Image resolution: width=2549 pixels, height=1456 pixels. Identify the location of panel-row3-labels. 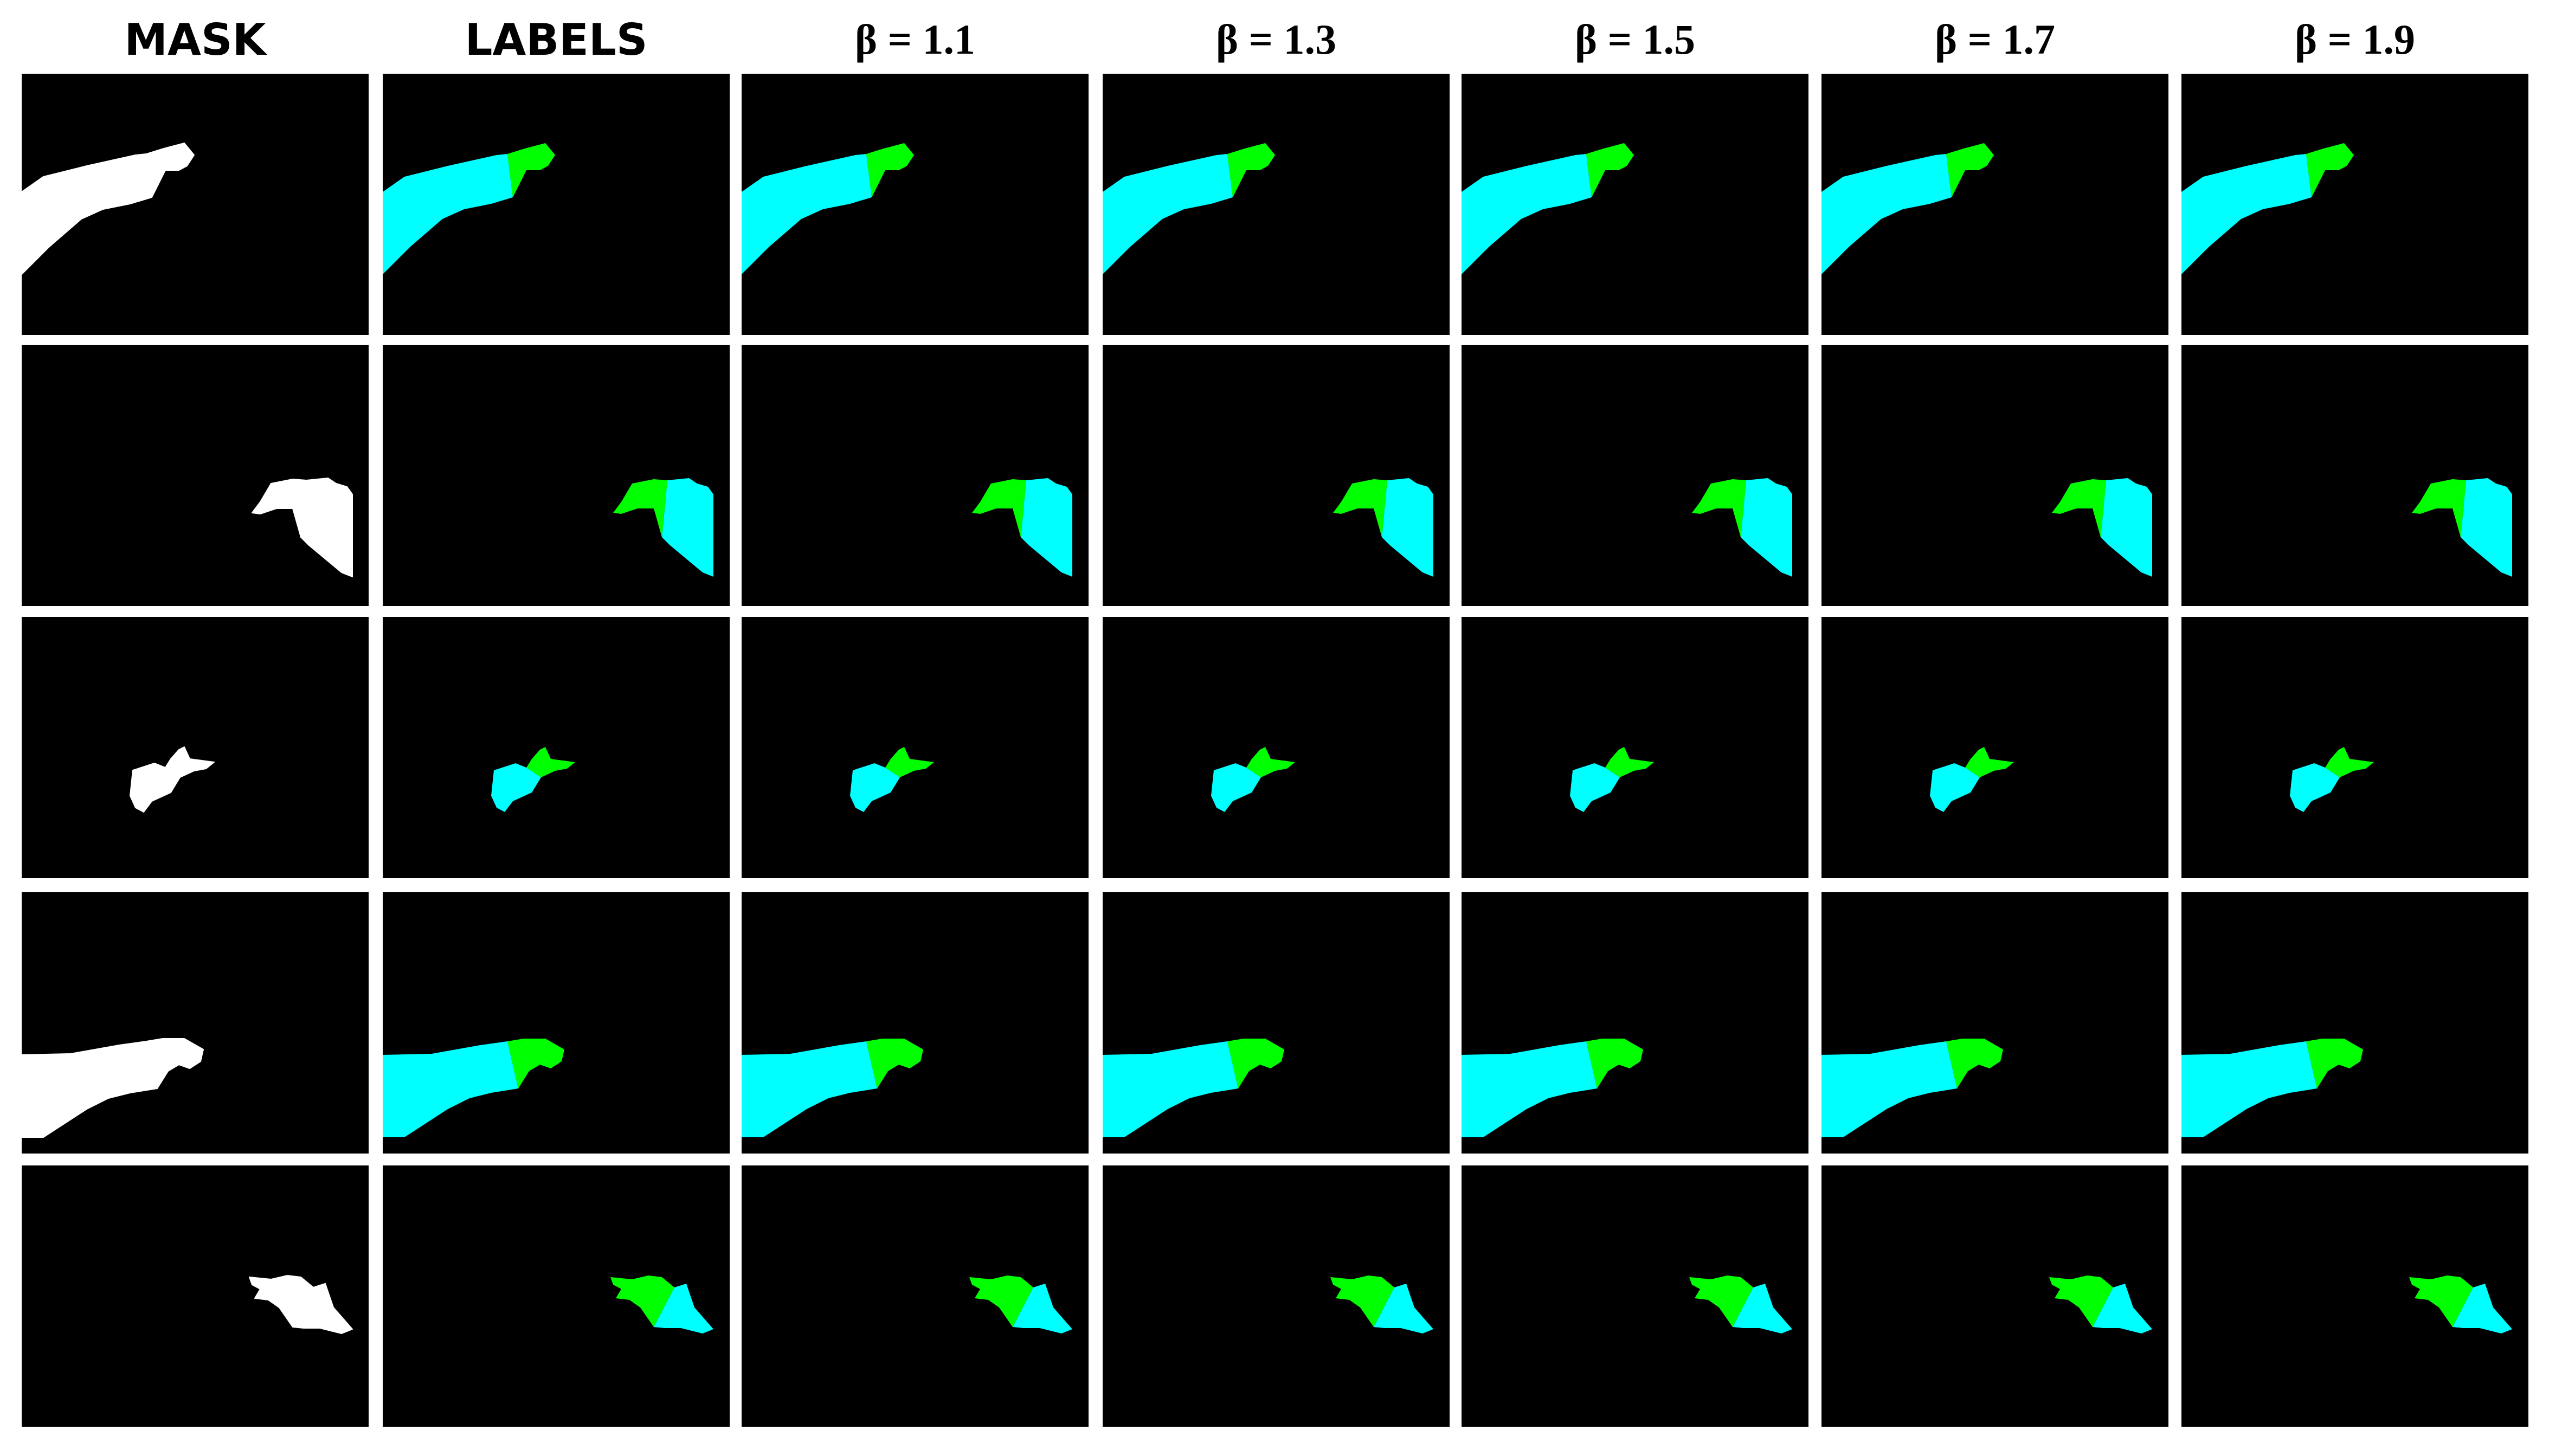
(556, 747).